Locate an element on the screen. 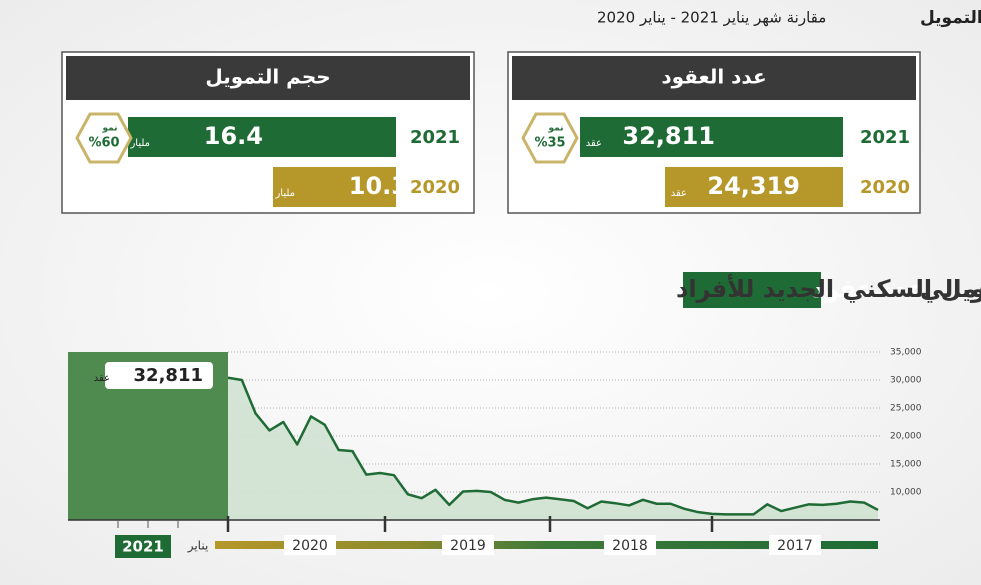 The height and width of the screenshot is (585, 981). timeline-bar is located at coordinates (546, 545).